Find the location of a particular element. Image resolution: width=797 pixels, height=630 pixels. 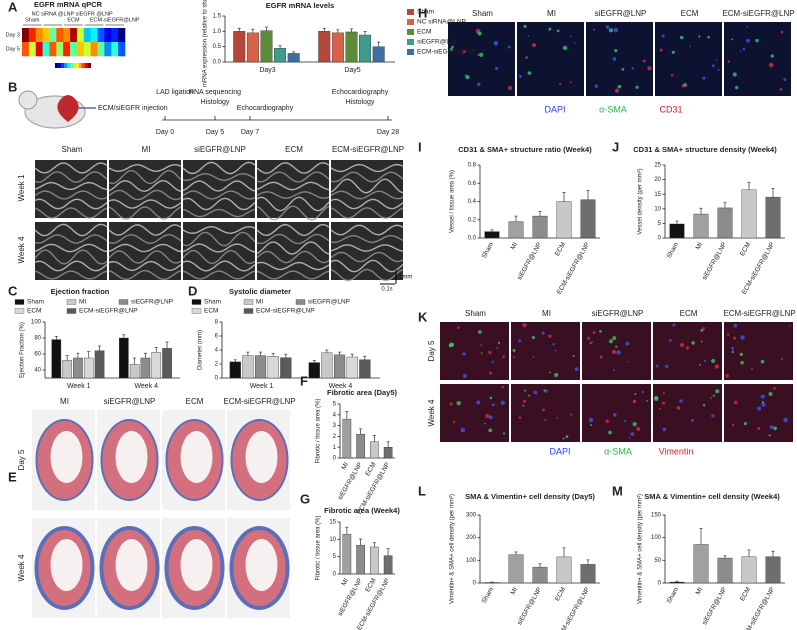

column-group-label: ECM-siEGFR@LNP is located at coordinates (115, 20).